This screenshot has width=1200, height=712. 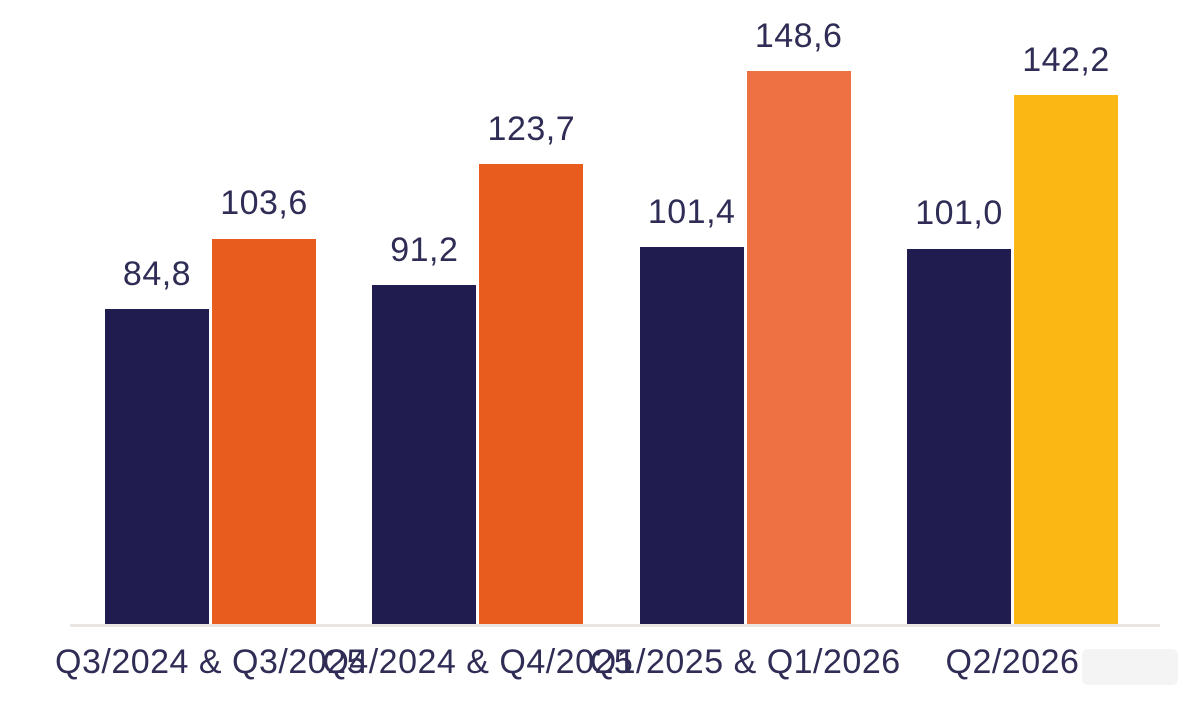 I want to click on bar-col: 142,2, so click(x=1065, y=312).